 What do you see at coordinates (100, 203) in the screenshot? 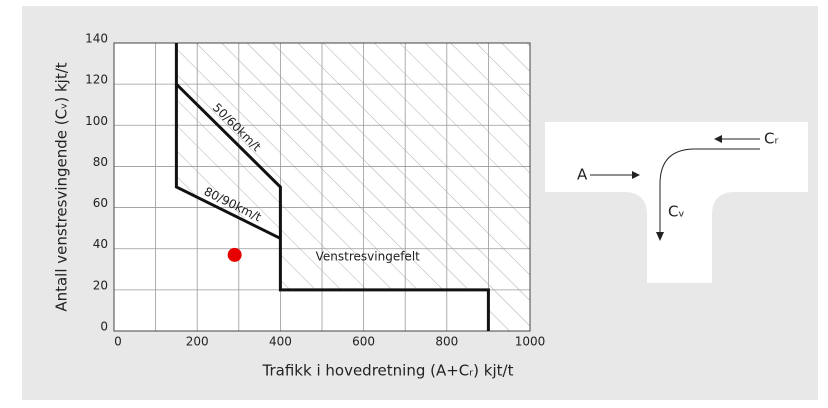
I see `y-tick-label: 60` at bounding box center [100, 203].